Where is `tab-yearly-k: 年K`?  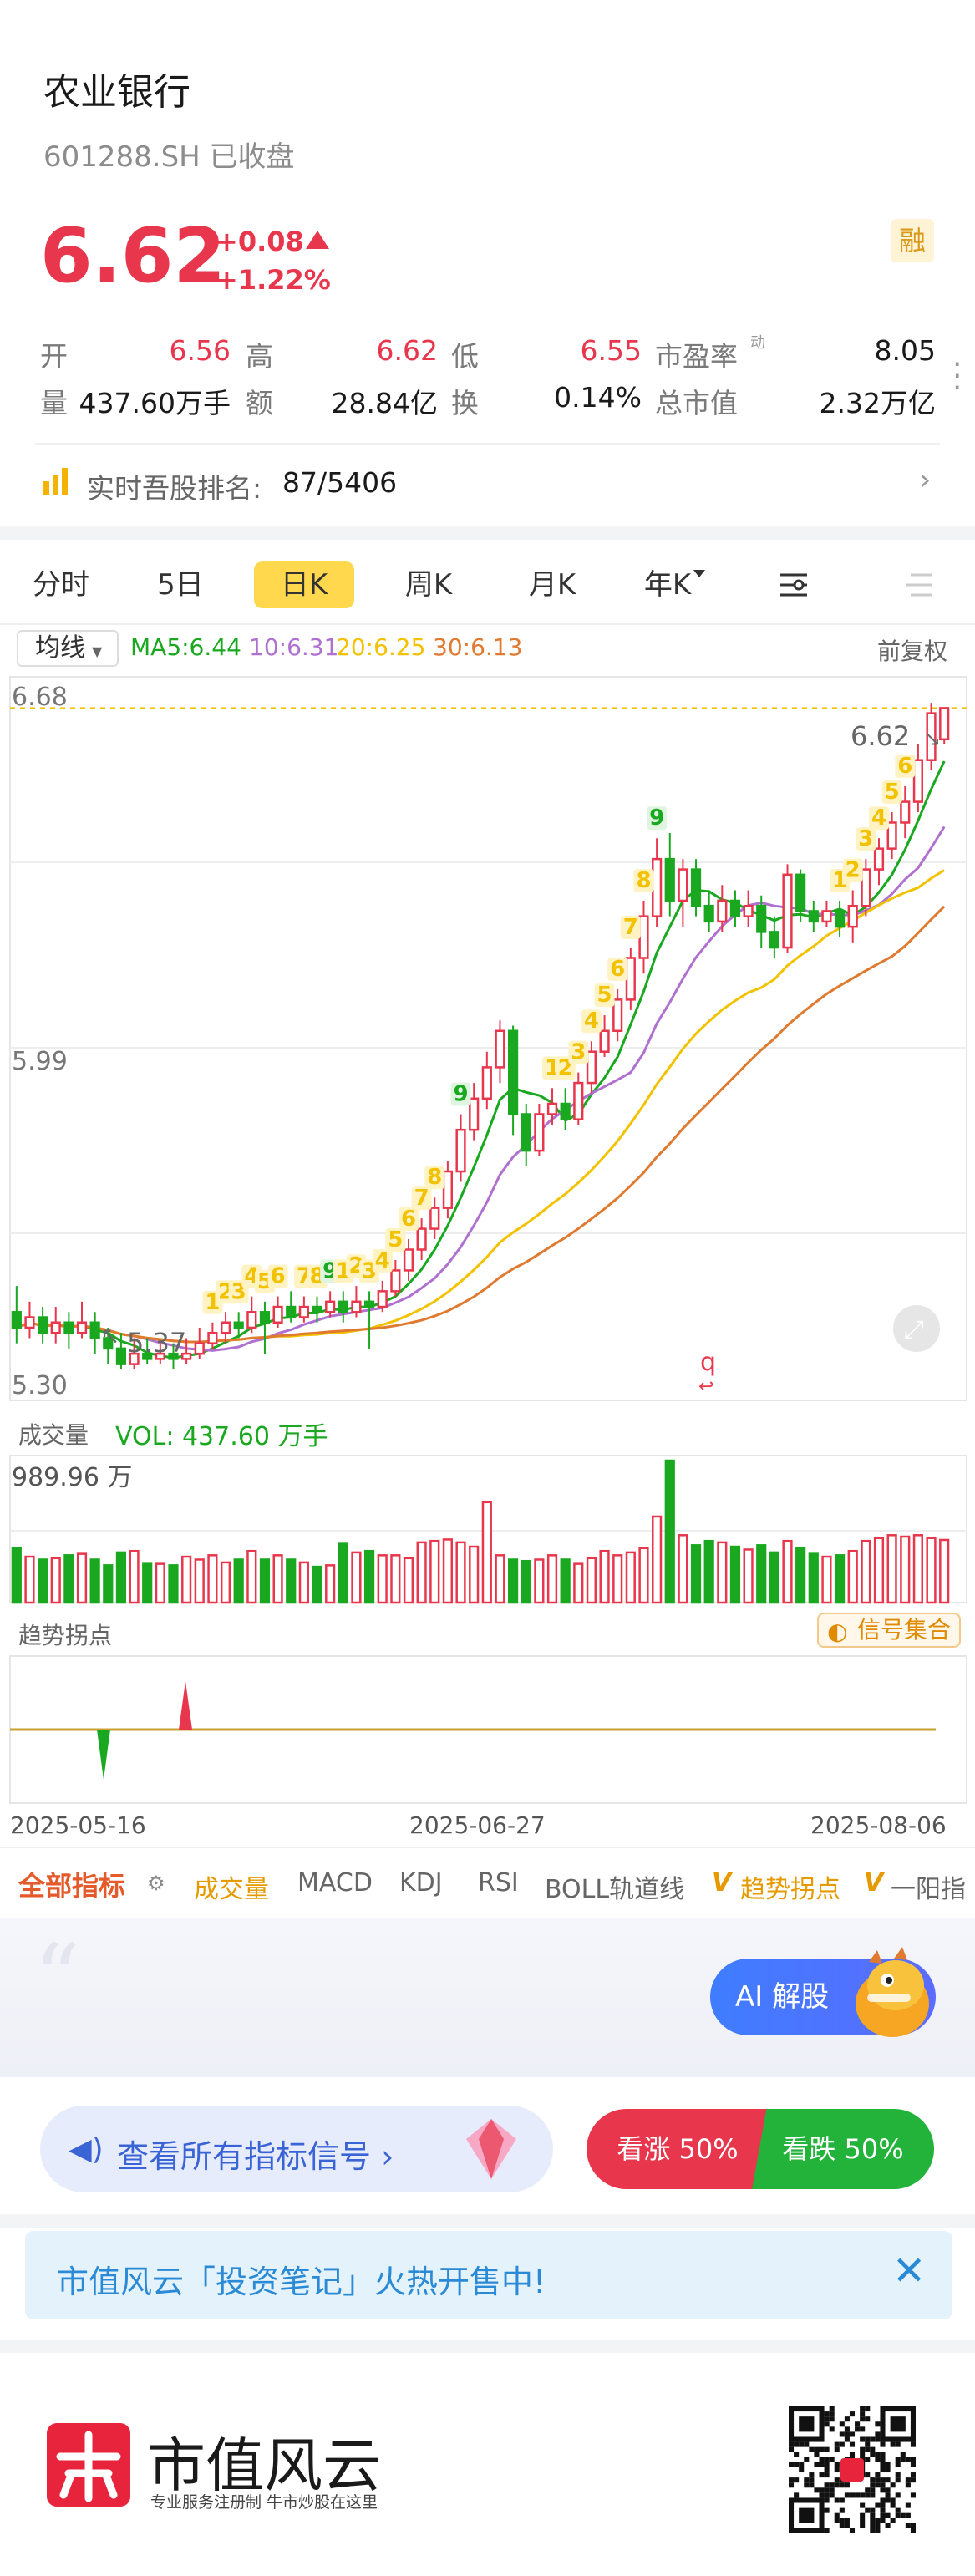 tab-yearly-k: 年K is located at coordinates (667, 585).